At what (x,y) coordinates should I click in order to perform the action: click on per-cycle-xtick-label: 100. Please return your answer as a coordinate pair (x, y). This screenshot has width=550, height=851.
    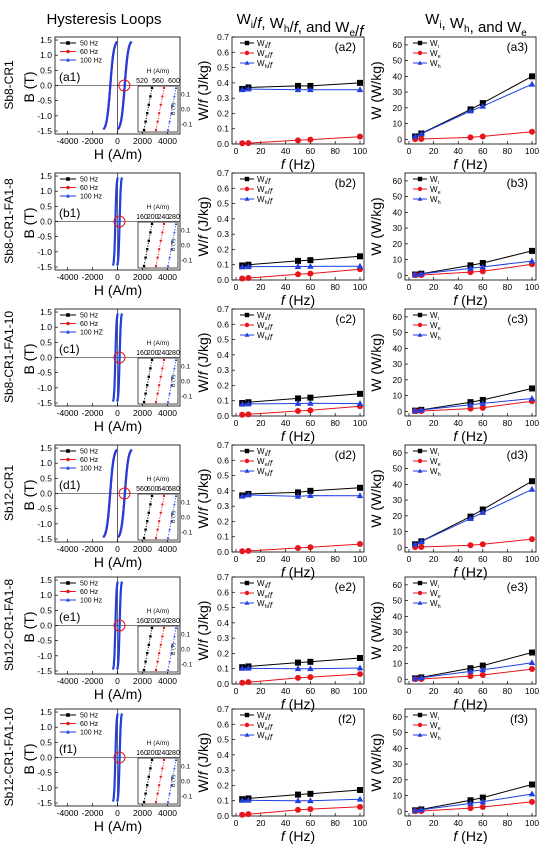
    Looking at the image, I should click on (360, 151).